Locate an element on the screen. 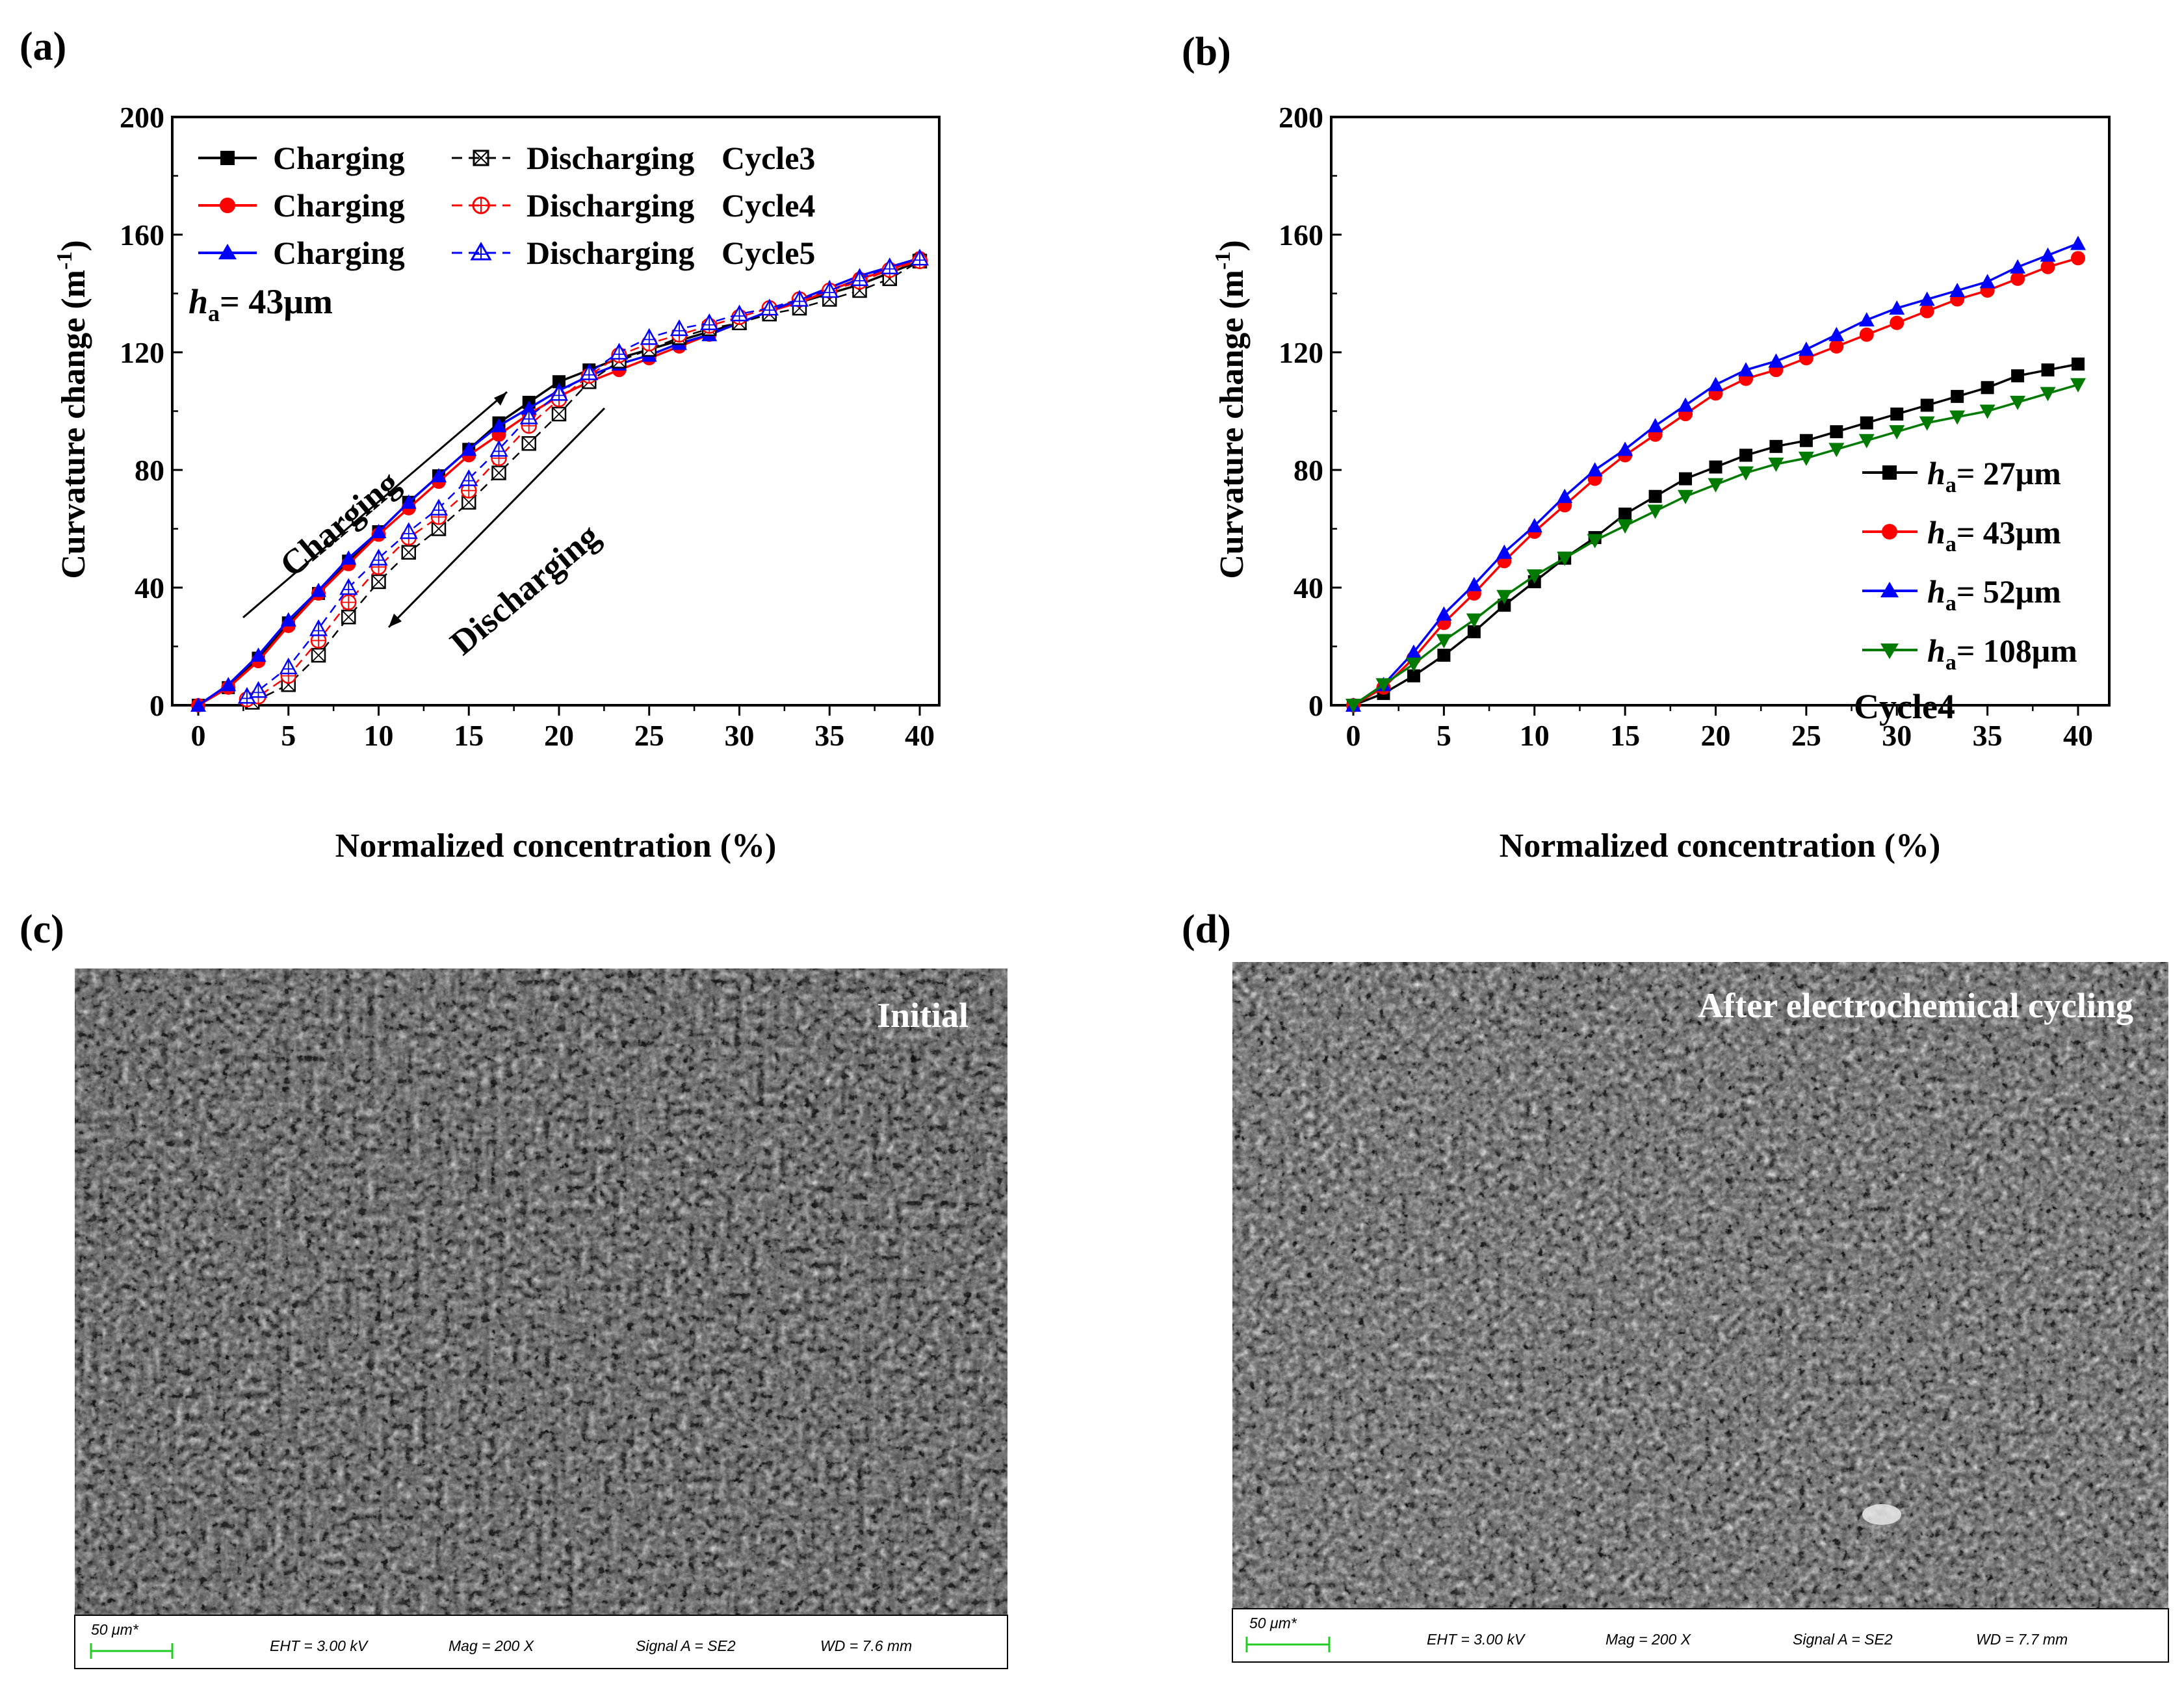  legend-discharging-1: Discharging is located at coordinates (610, 158).